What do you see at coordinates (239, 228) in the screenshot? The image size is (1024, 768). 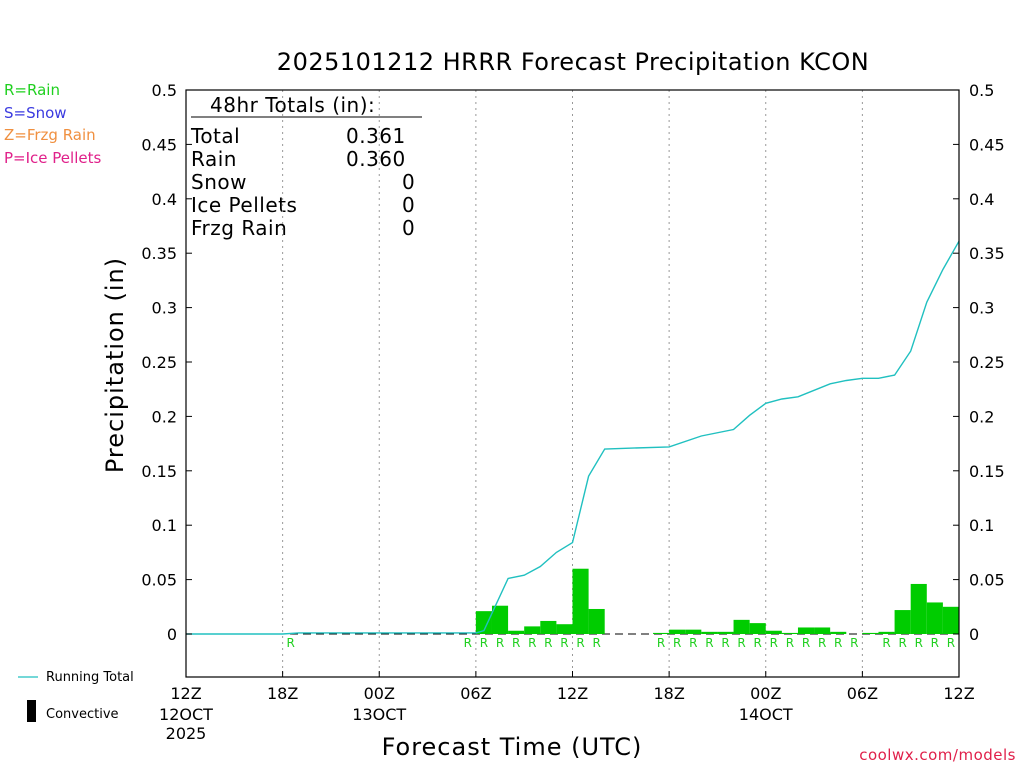 I see `totals-frzg-rain-label: Frzg Rain` at bounding box center [239, 228].